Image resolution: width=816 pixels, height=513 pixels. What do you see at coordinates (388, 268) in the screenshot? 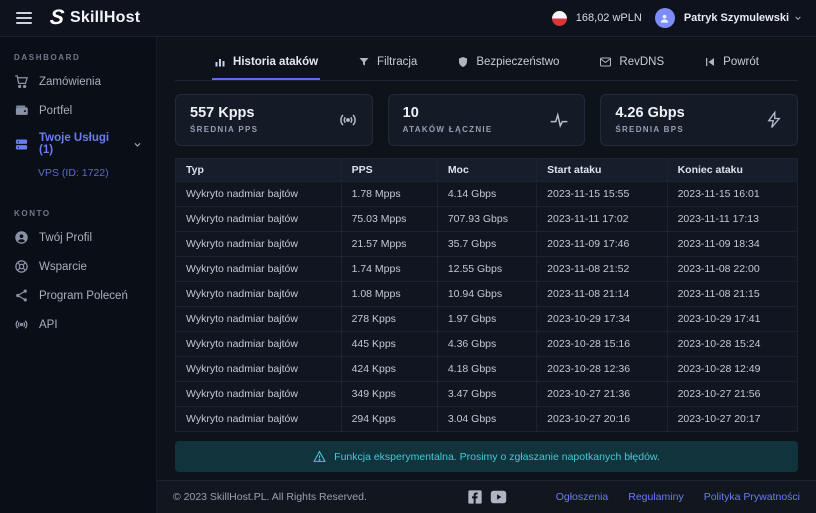
I see `table-cell: 1.74 Mpps` at bounding box center [388, 268].